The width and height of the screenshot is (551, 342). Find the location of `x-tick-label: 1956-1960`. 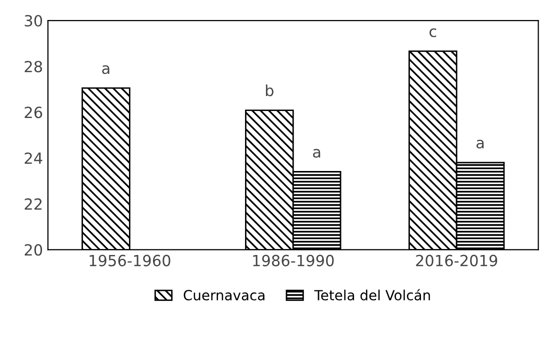

x-tick-label: 1956-1960 is located at coordinates (130, 260).